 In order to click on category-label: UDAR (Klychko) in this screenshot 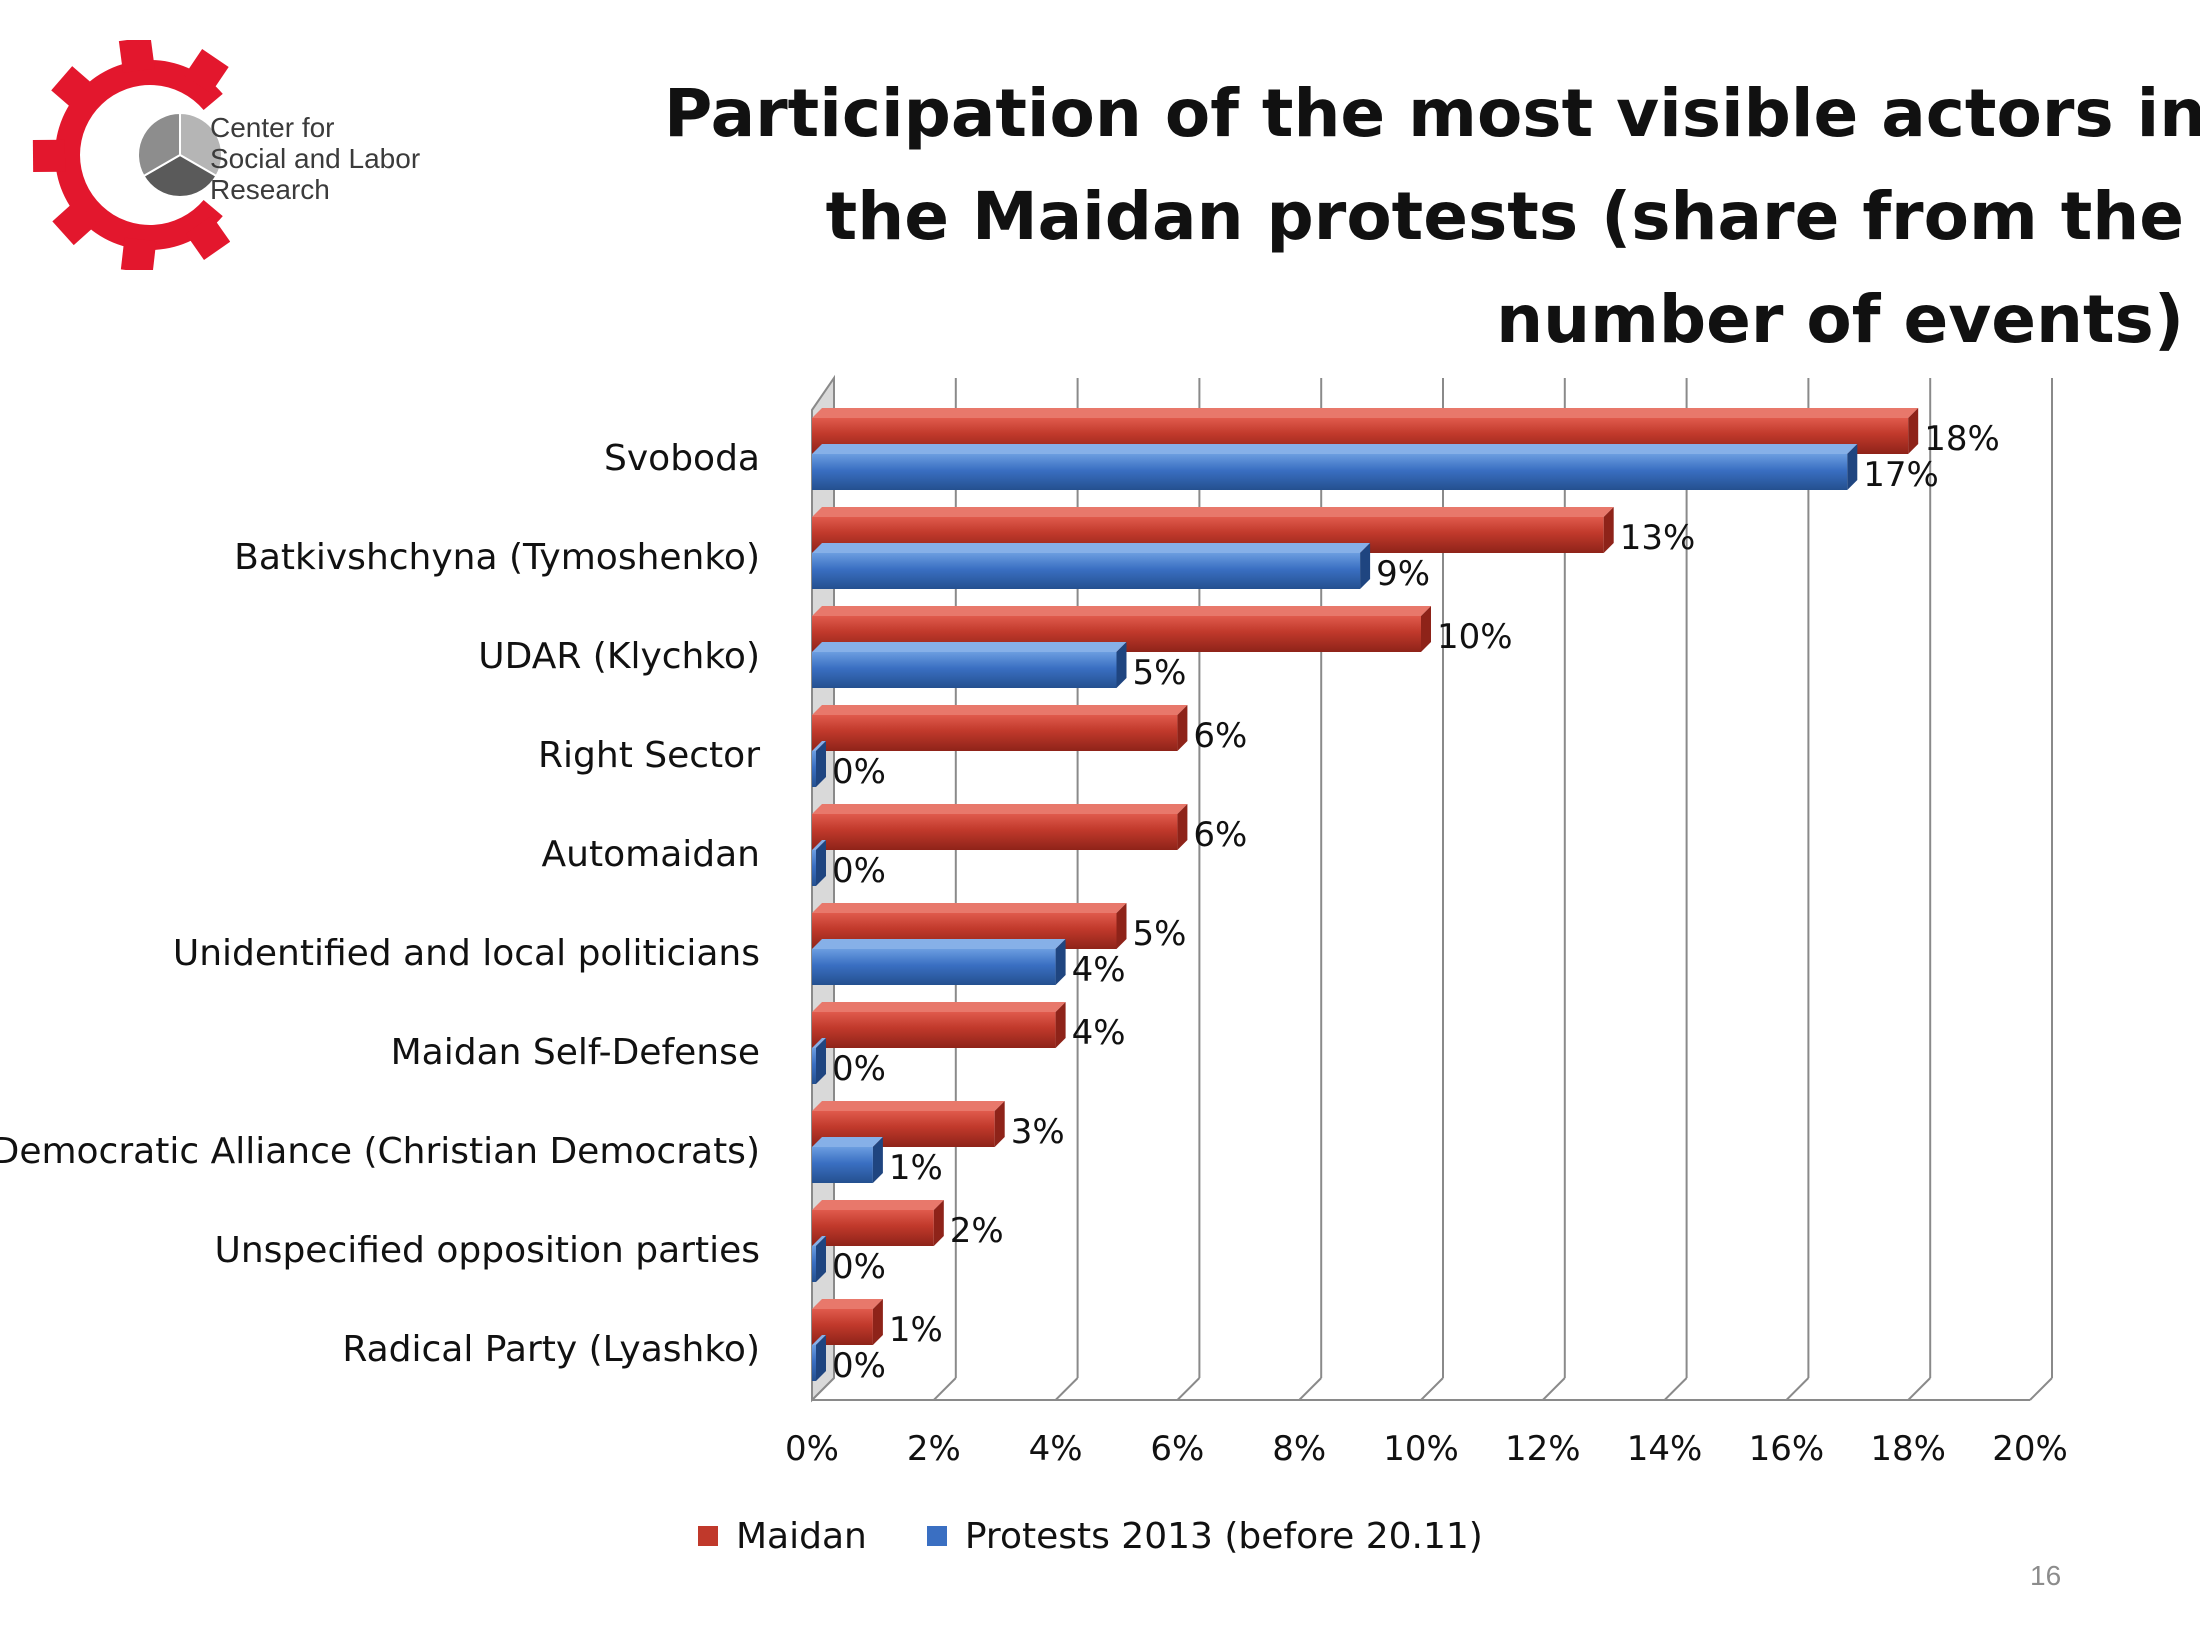, I will do `click(619, 656)`.